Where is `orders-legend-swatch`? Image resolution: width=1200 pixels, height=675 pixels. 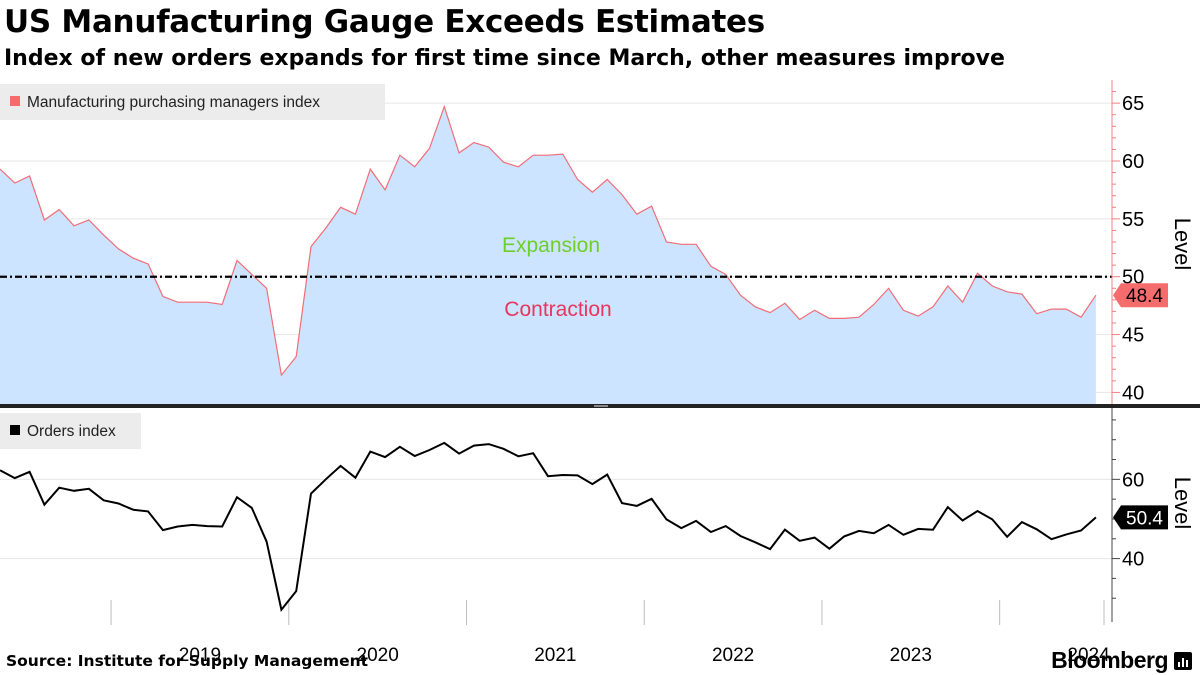 orders-legend-swatch is located at coordinates (15, 430).